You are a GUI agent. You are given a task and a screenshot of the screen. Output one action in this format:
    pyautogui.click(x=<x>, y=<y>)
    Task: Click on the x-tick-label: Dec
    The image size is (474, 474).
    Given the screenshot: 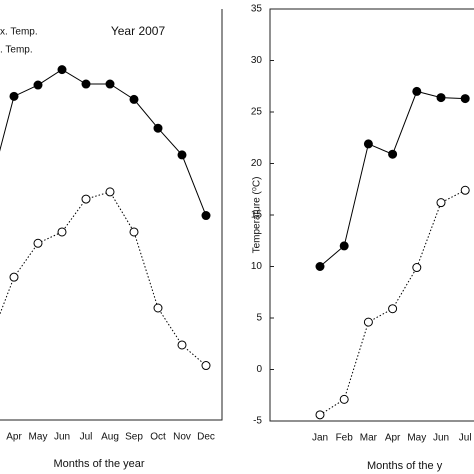 What is the action you would take?
    pyautogui.click(x=206, y=437)
    